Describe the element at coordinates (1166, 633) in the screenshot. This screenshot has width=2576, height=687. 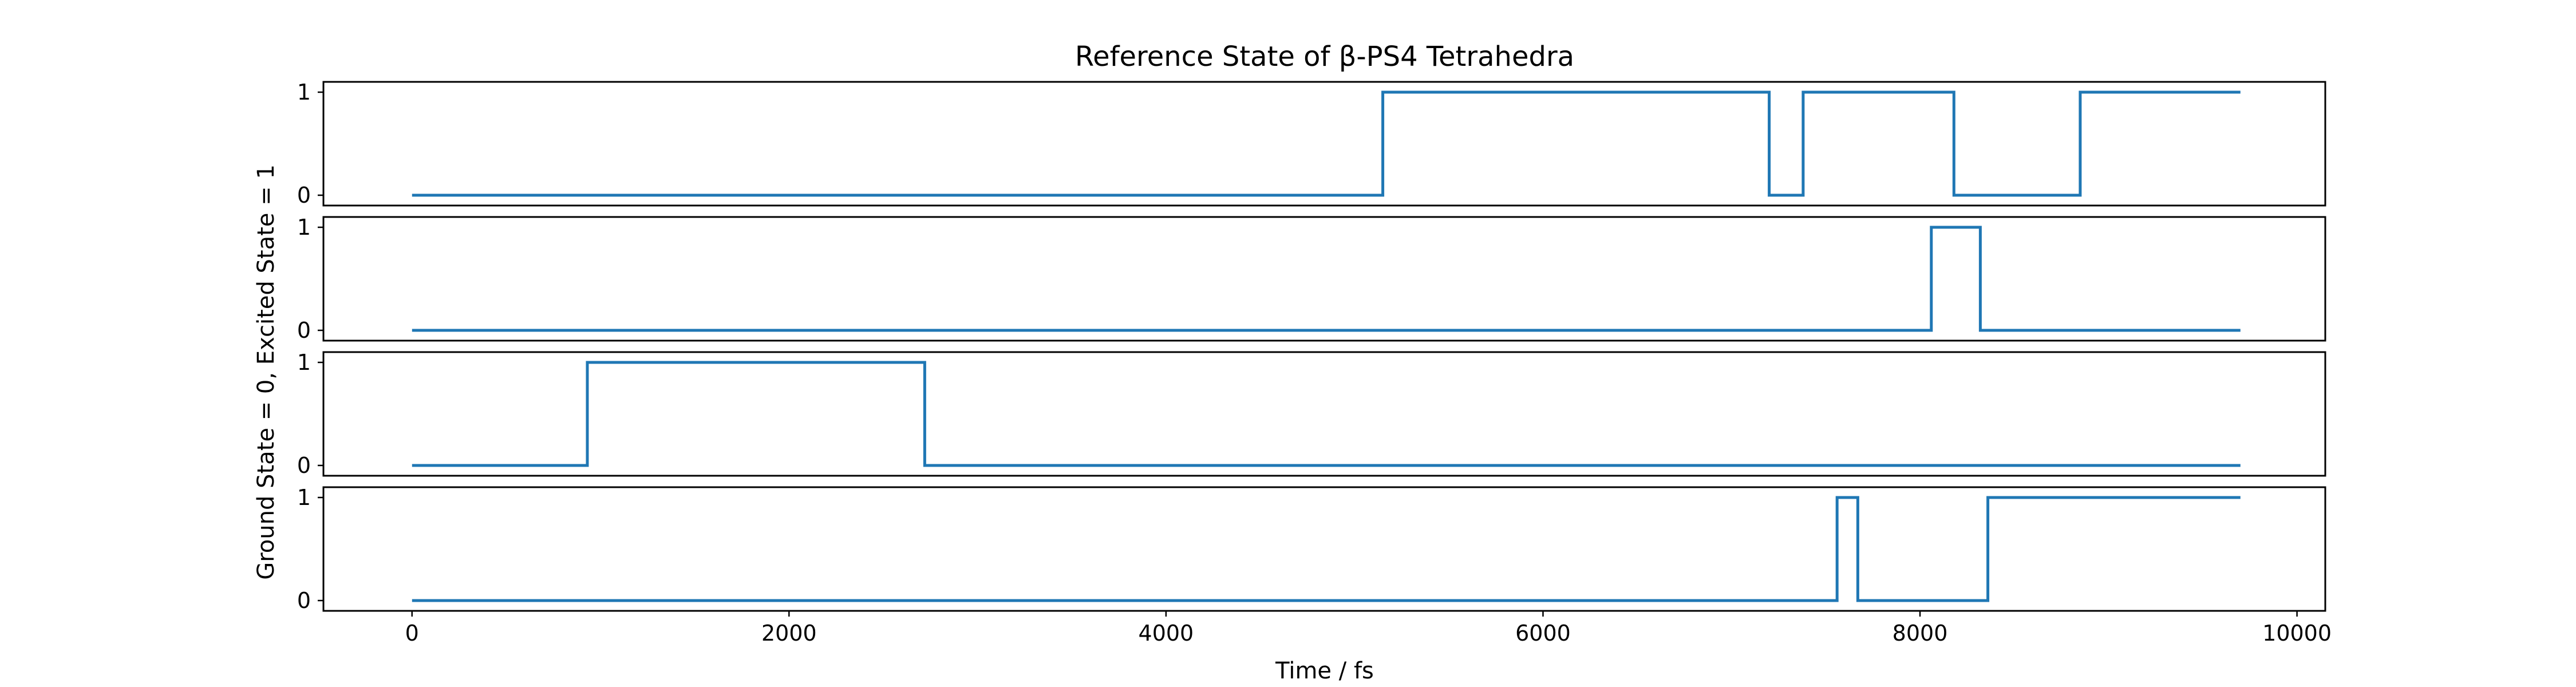
I see `x-tick-label: 4000` at that location.